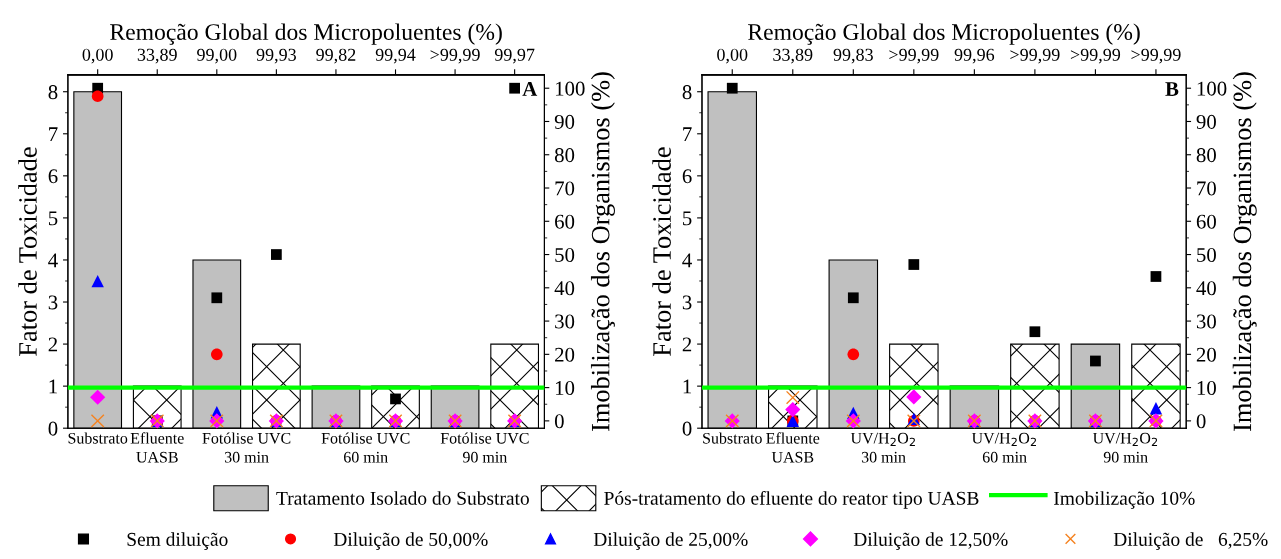 Image resolution: width=1281 pixels, height=559 pixels. I want to click on legend-label: Sem diluição, so click(177, 541).